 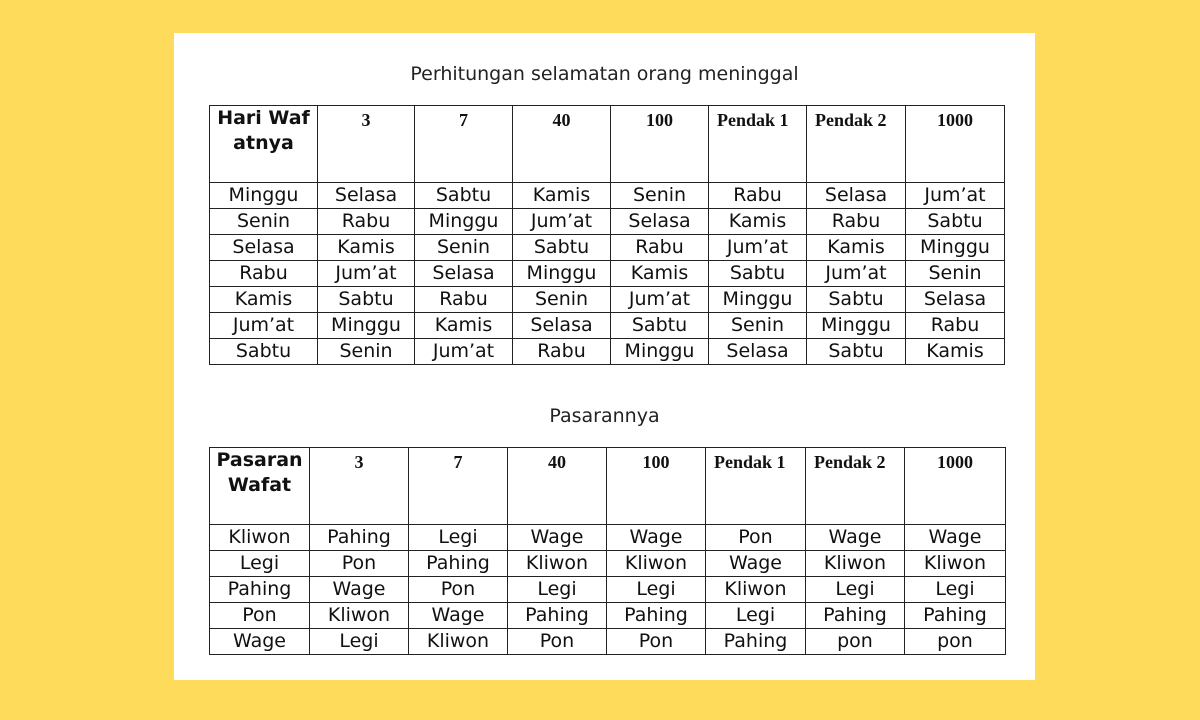 What do you see at coordinates (263, 195) in the screenshot?
I see `row-header-cell: Minggu` at bounding box center [263, 195].